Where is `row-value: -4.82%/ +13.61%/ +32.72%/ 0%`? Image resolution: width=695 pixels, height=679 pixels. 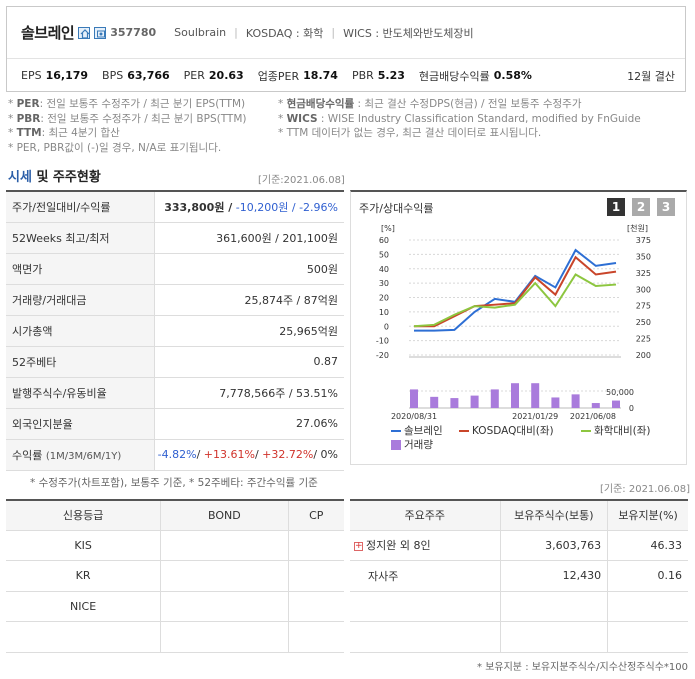
row-value: -4.82%/ +13.61%/ +32.72%/ 0% is located at coordinates (249, 455).